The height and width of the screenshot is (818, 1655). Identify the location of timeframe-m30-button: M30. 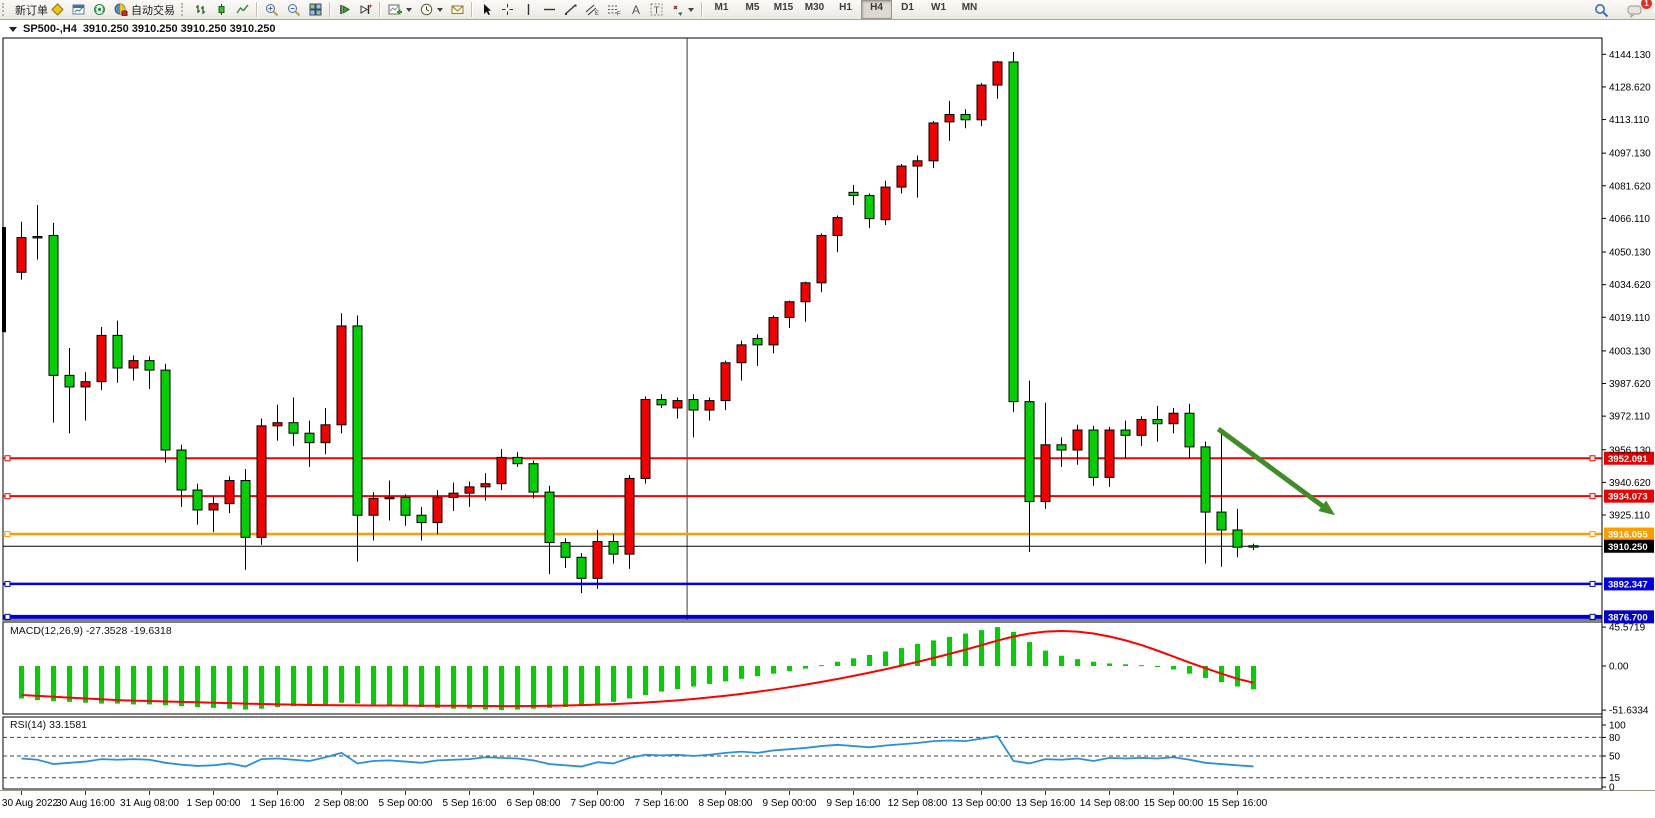
(814, 7).